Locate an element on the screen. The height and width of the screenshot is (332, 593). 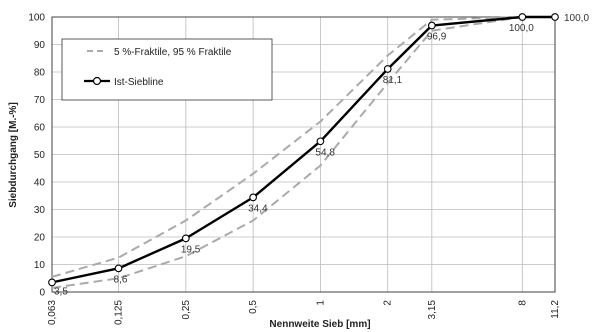
y-tick-label: 20 is located at coordinates (40, 238).